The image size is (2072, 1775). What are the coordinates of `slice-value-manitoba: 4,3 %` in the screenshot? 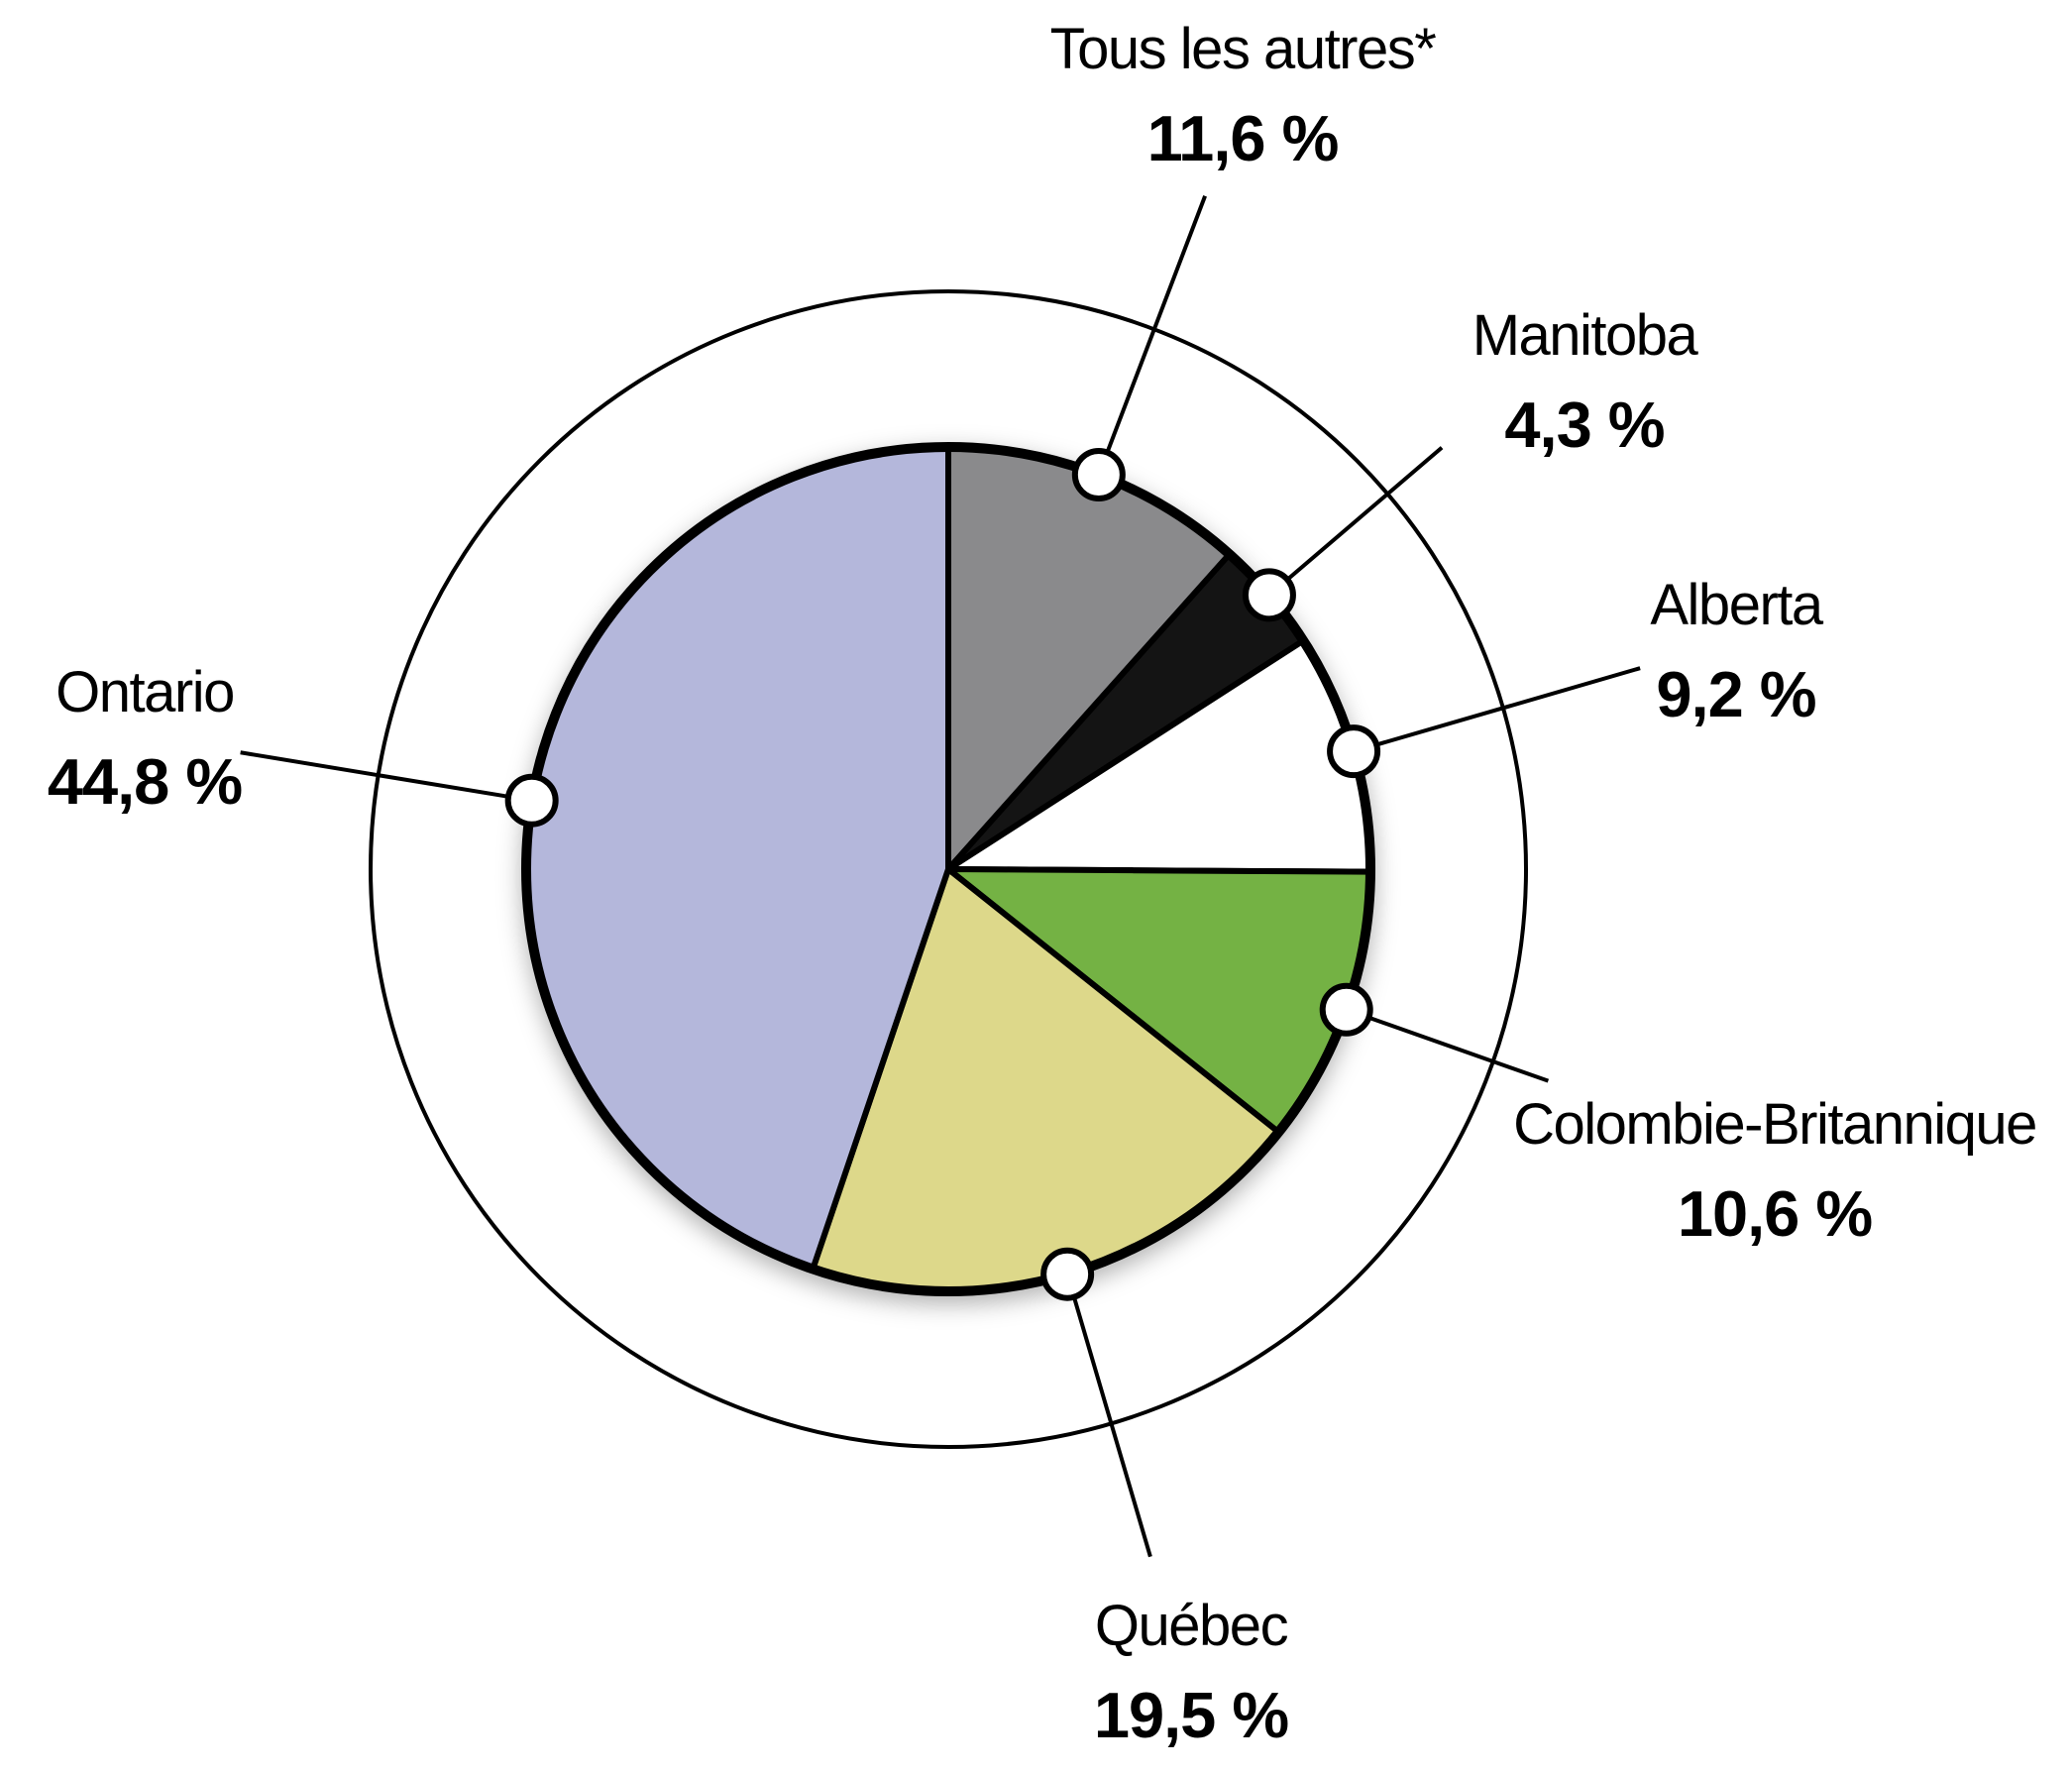 It's located at (1584, 424).